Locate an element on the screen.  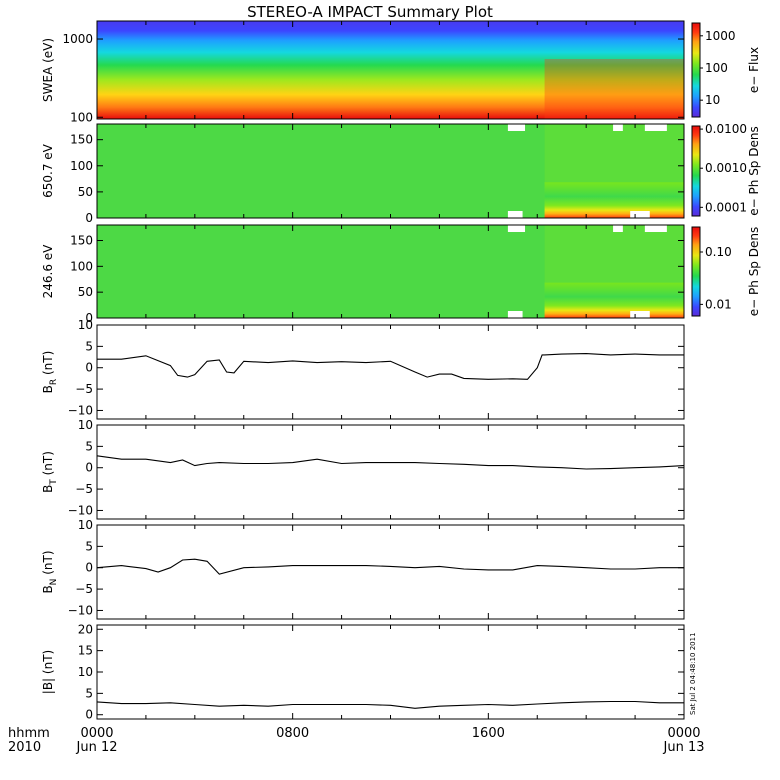
panel-bn: −10 −5 0 5 10 BN (nT) is located at coordinates (363, 569).